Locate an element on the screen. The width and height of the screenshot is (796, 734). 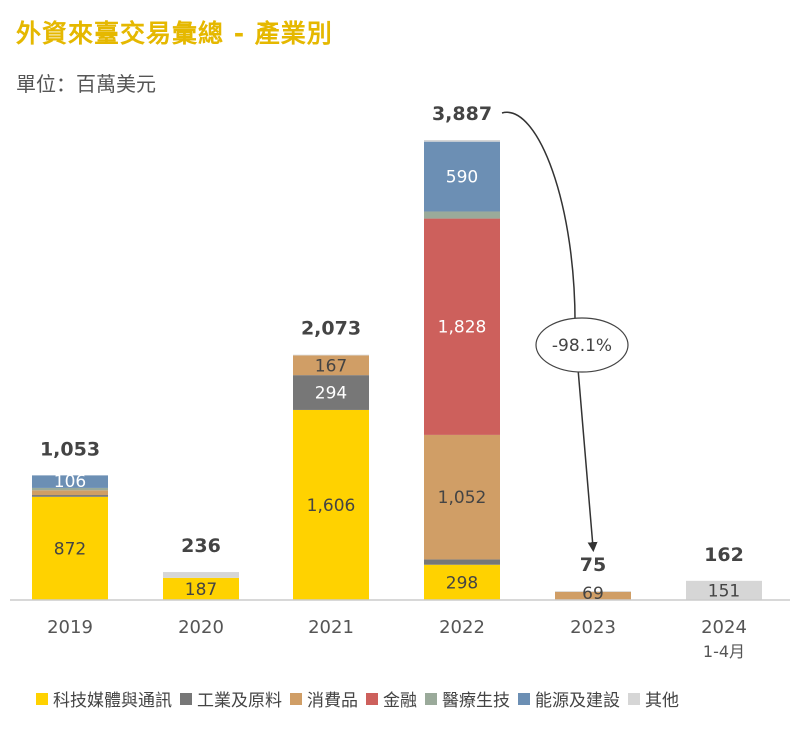
value-label-tech-2022: 298 is located at coordinates (462, 583).